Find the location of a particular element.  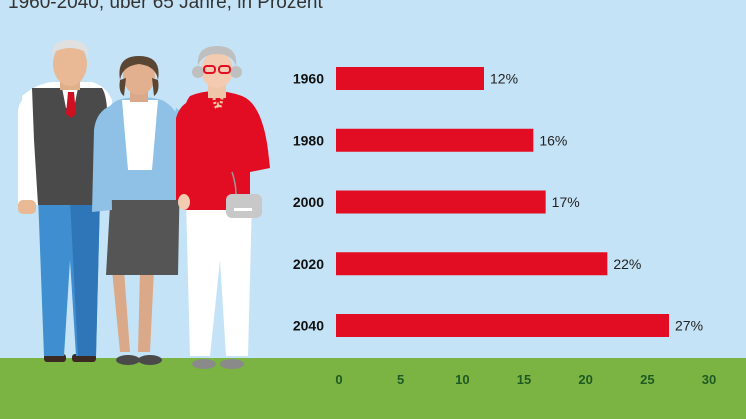

value-label-1960: 12% is located at coordinates (504, 79).